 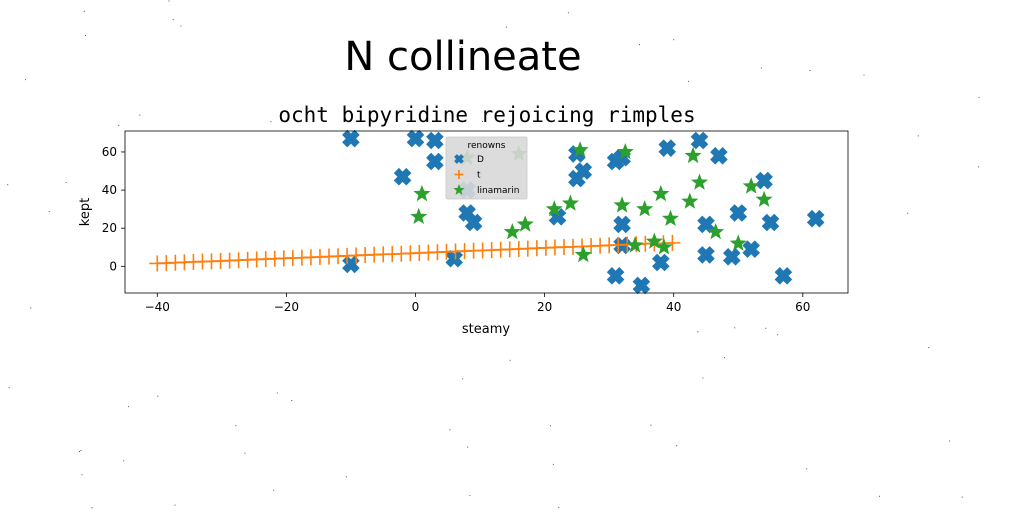 What do you see at coordinates (486, 115) in the screenshot?
I see `chart-title: ocht bipyridine rejoicing rimples` at bounding box center [486, 115].